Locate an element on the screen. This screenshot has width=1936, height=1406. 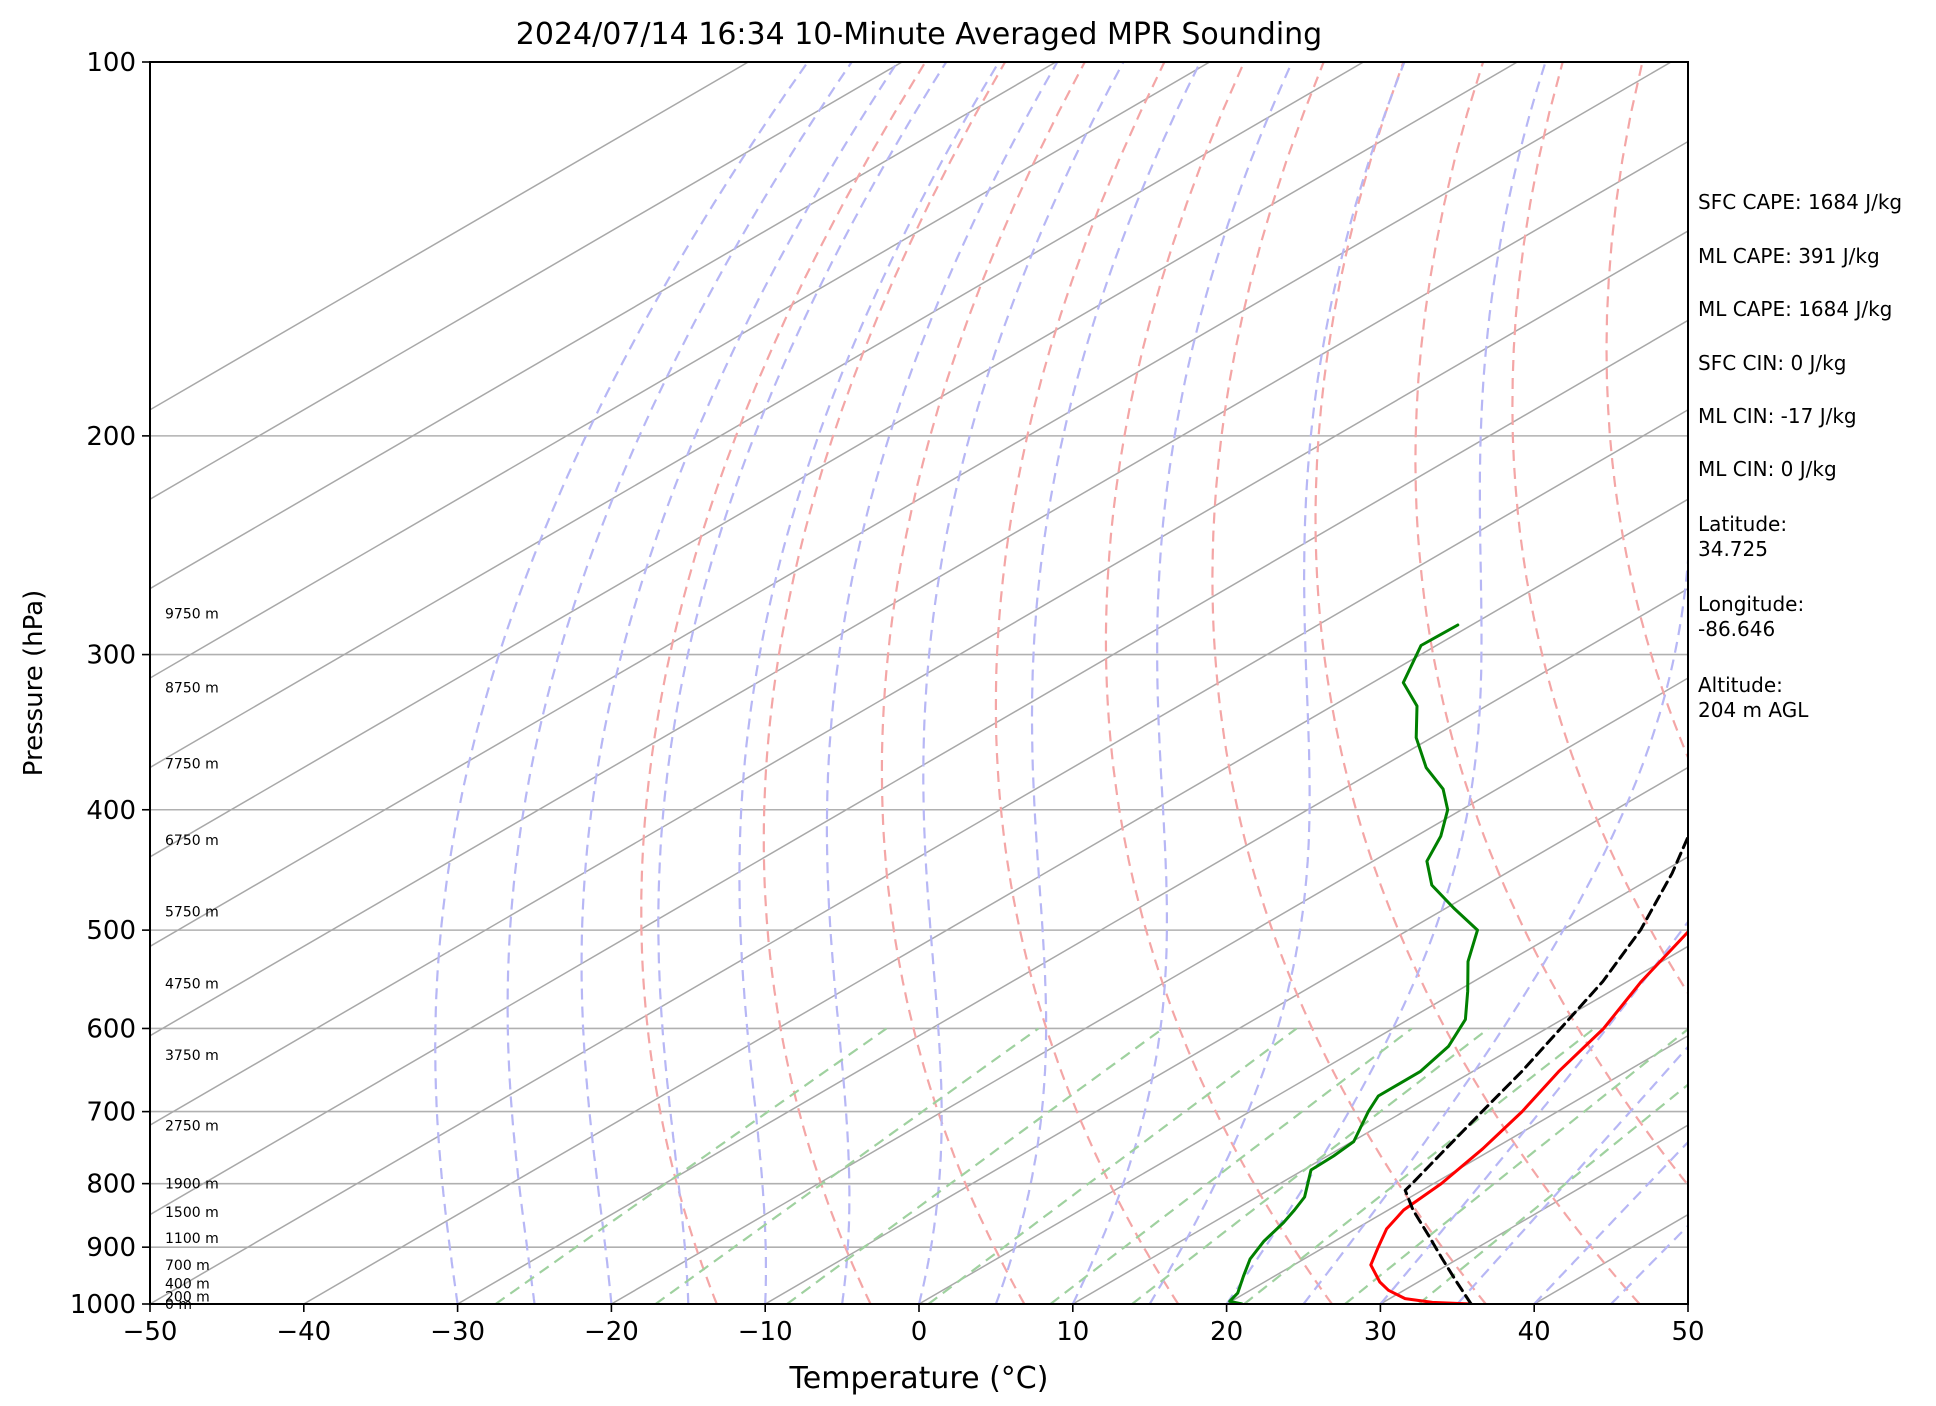
temperature-profile-line is located at coordinates (1528, 1116).